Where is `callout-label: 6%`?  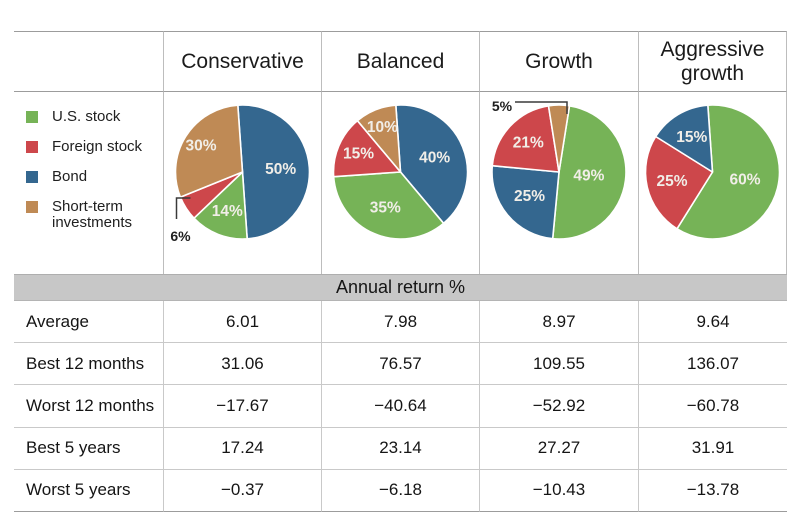
callout-label: 6% is located at coordinates (180, 236).